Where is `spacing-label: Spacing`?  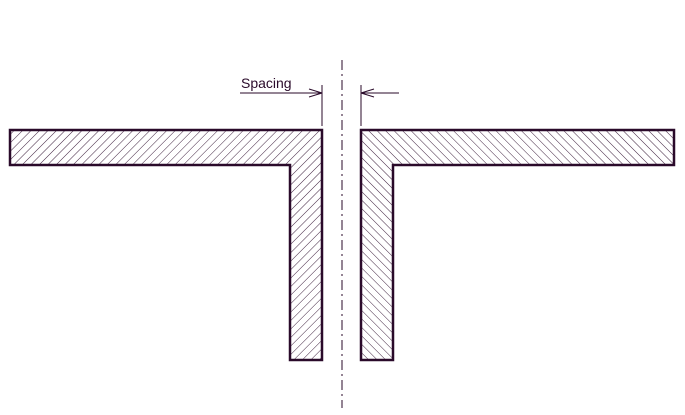
spacing-label: Spacing is located at coordinates (266, 83).